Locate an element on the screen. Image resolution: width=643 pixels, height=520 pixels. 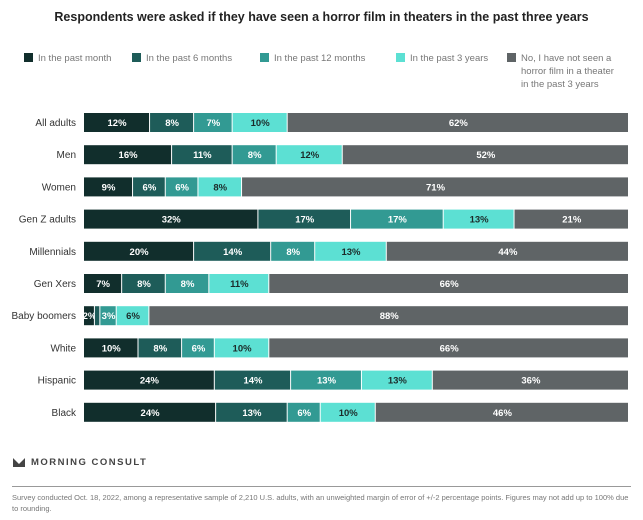
legend-item: In the past month is located at coordinates (67, 58).